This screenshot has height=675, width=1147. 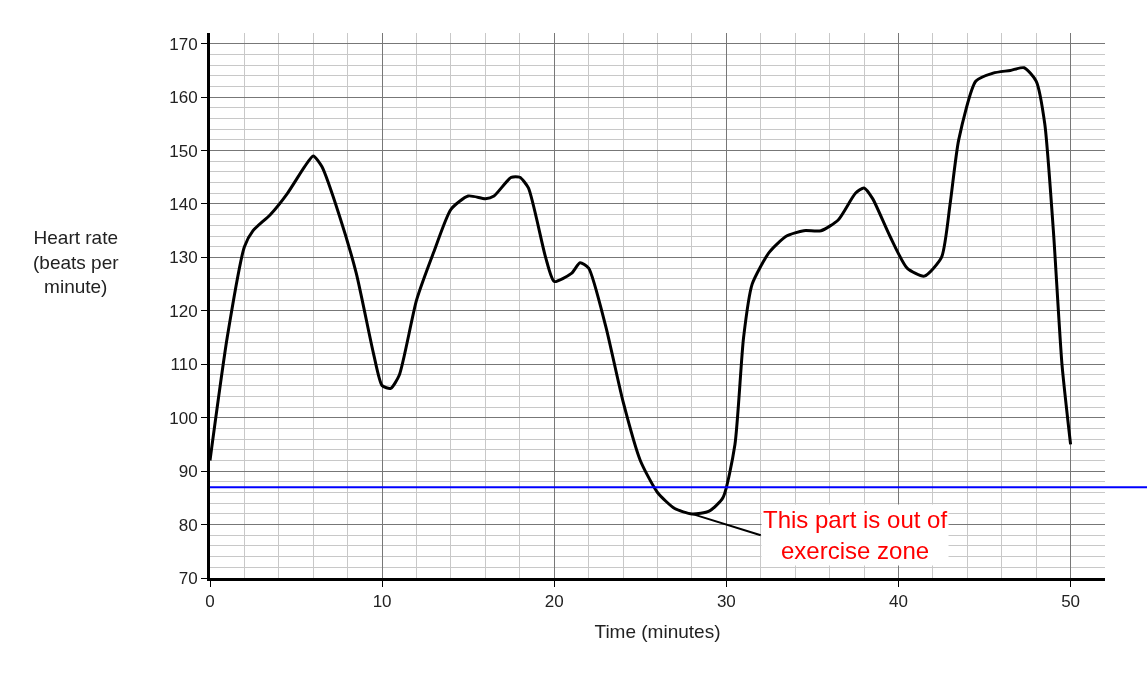 What do you see at coordinates (188, 525) in the screenshot?
I see `y-tick-label: 80` at bounding box center [188, 525].